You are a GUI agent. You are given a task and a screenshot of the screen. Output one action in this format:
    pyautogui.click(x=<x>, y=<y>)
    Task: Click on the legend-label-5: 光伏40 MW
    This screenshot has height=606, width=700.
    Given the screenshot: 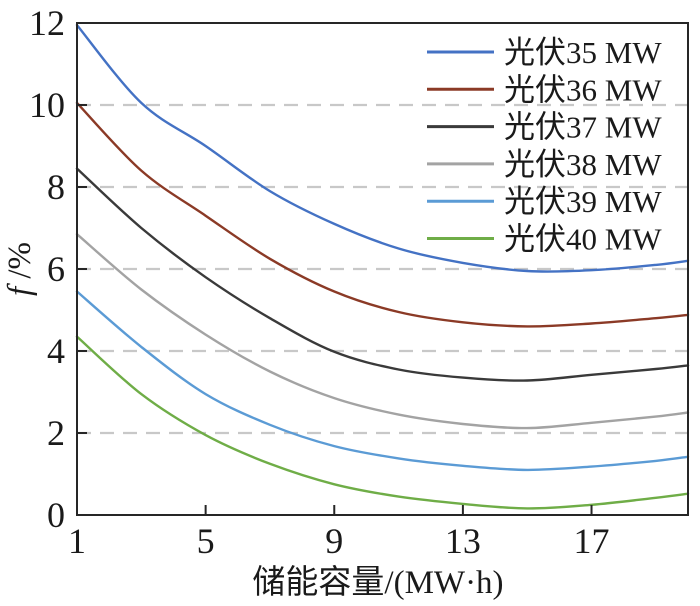 What is the action you would take?
    pyautogui.click(x=583, y=239)
    